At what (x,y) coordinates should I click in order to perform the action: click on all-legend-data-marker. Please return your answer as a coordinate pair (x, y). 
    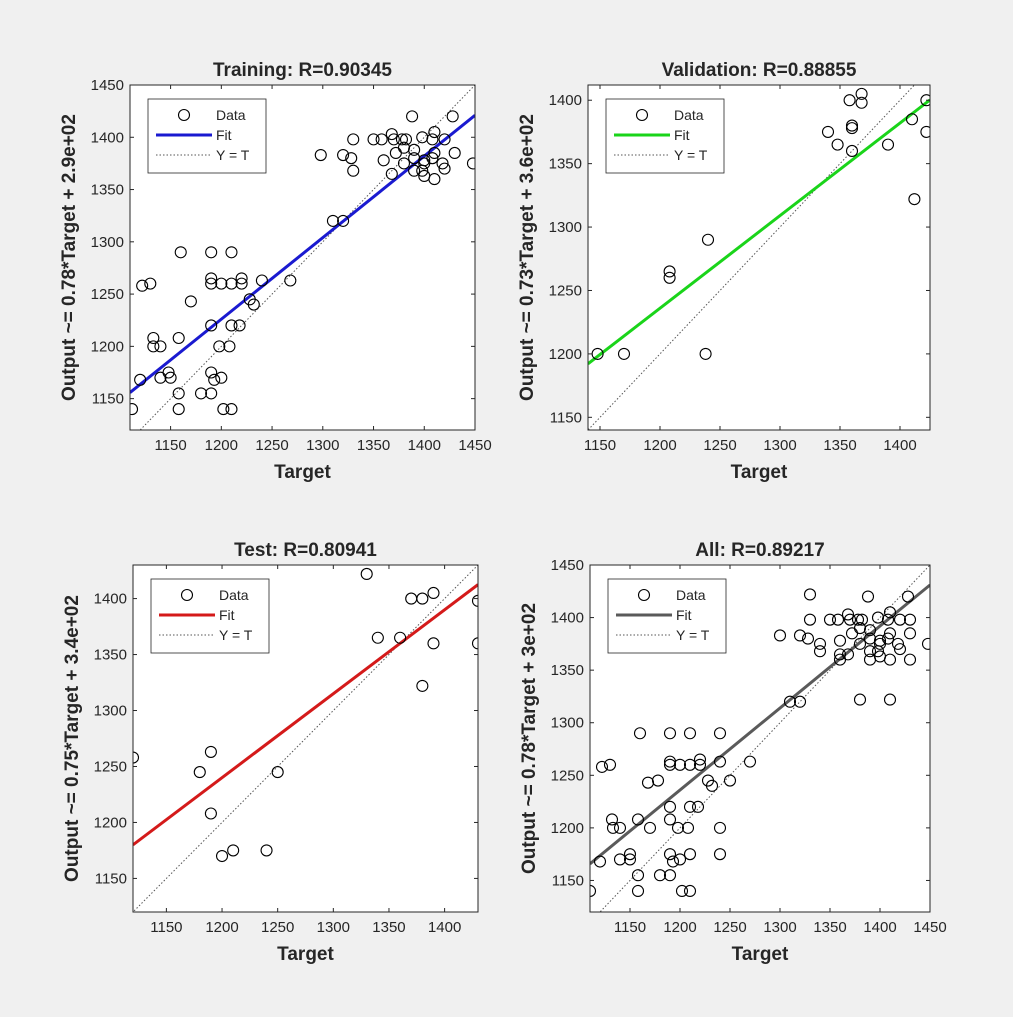
    Looking at the image, I should click on (644, 595).